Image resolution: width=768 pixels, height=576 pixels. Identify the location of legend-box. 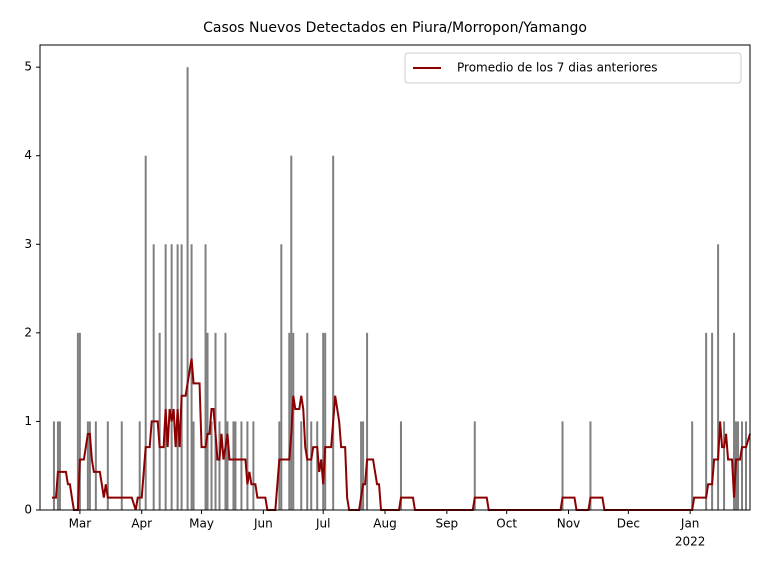
(573, 68).